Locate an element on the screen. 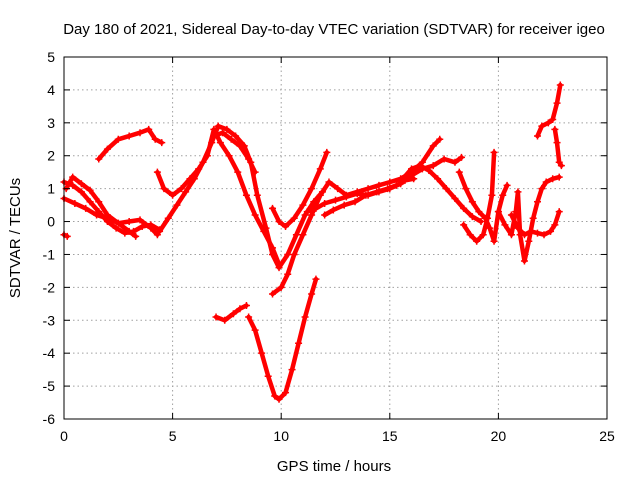  y-tick-label: 2 is located at coordinates (51, 156).